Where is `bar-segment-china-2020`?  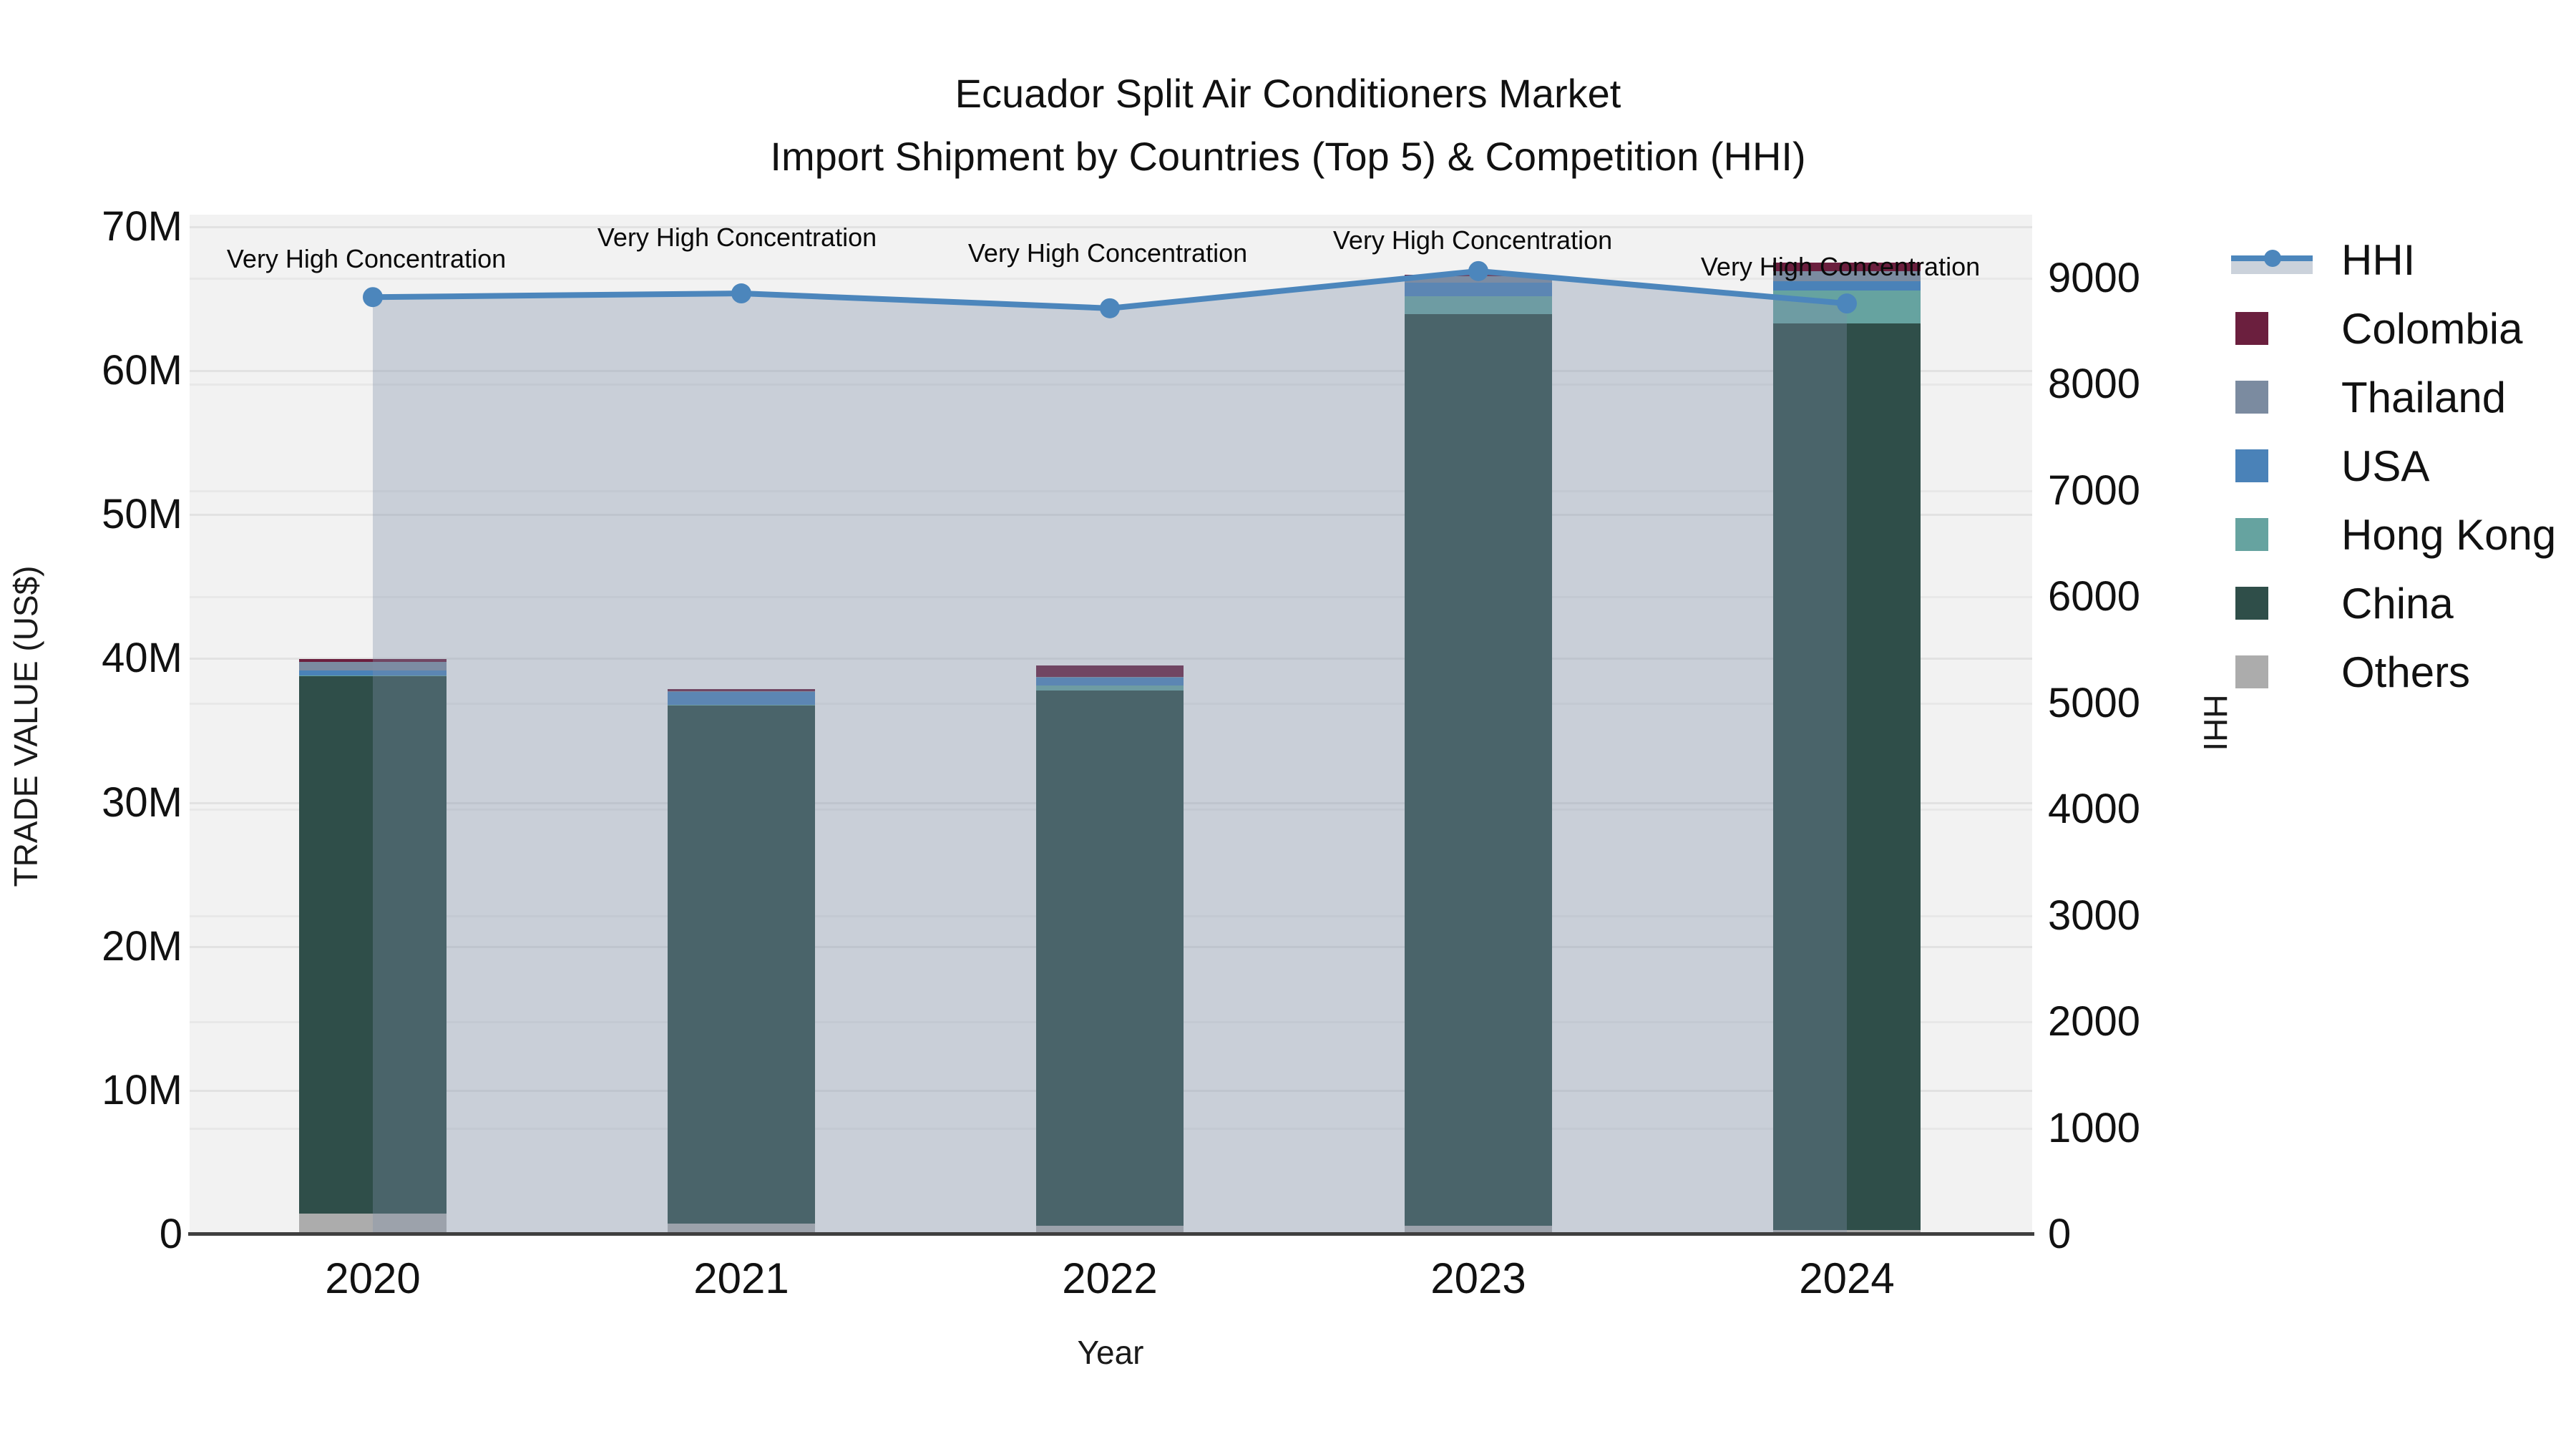
bar-segment-china-2020 is located at coordinates (373, 944).